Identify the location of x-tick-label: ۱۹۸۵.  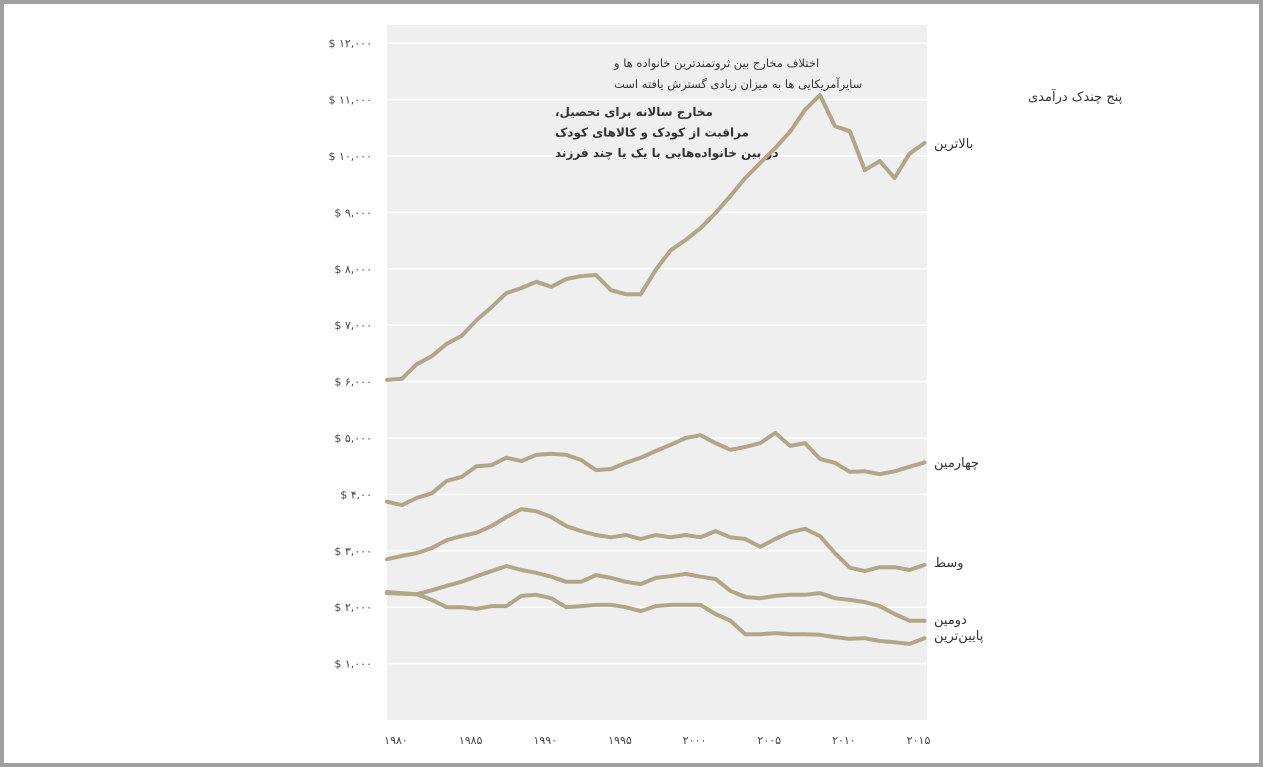
(471, 740).